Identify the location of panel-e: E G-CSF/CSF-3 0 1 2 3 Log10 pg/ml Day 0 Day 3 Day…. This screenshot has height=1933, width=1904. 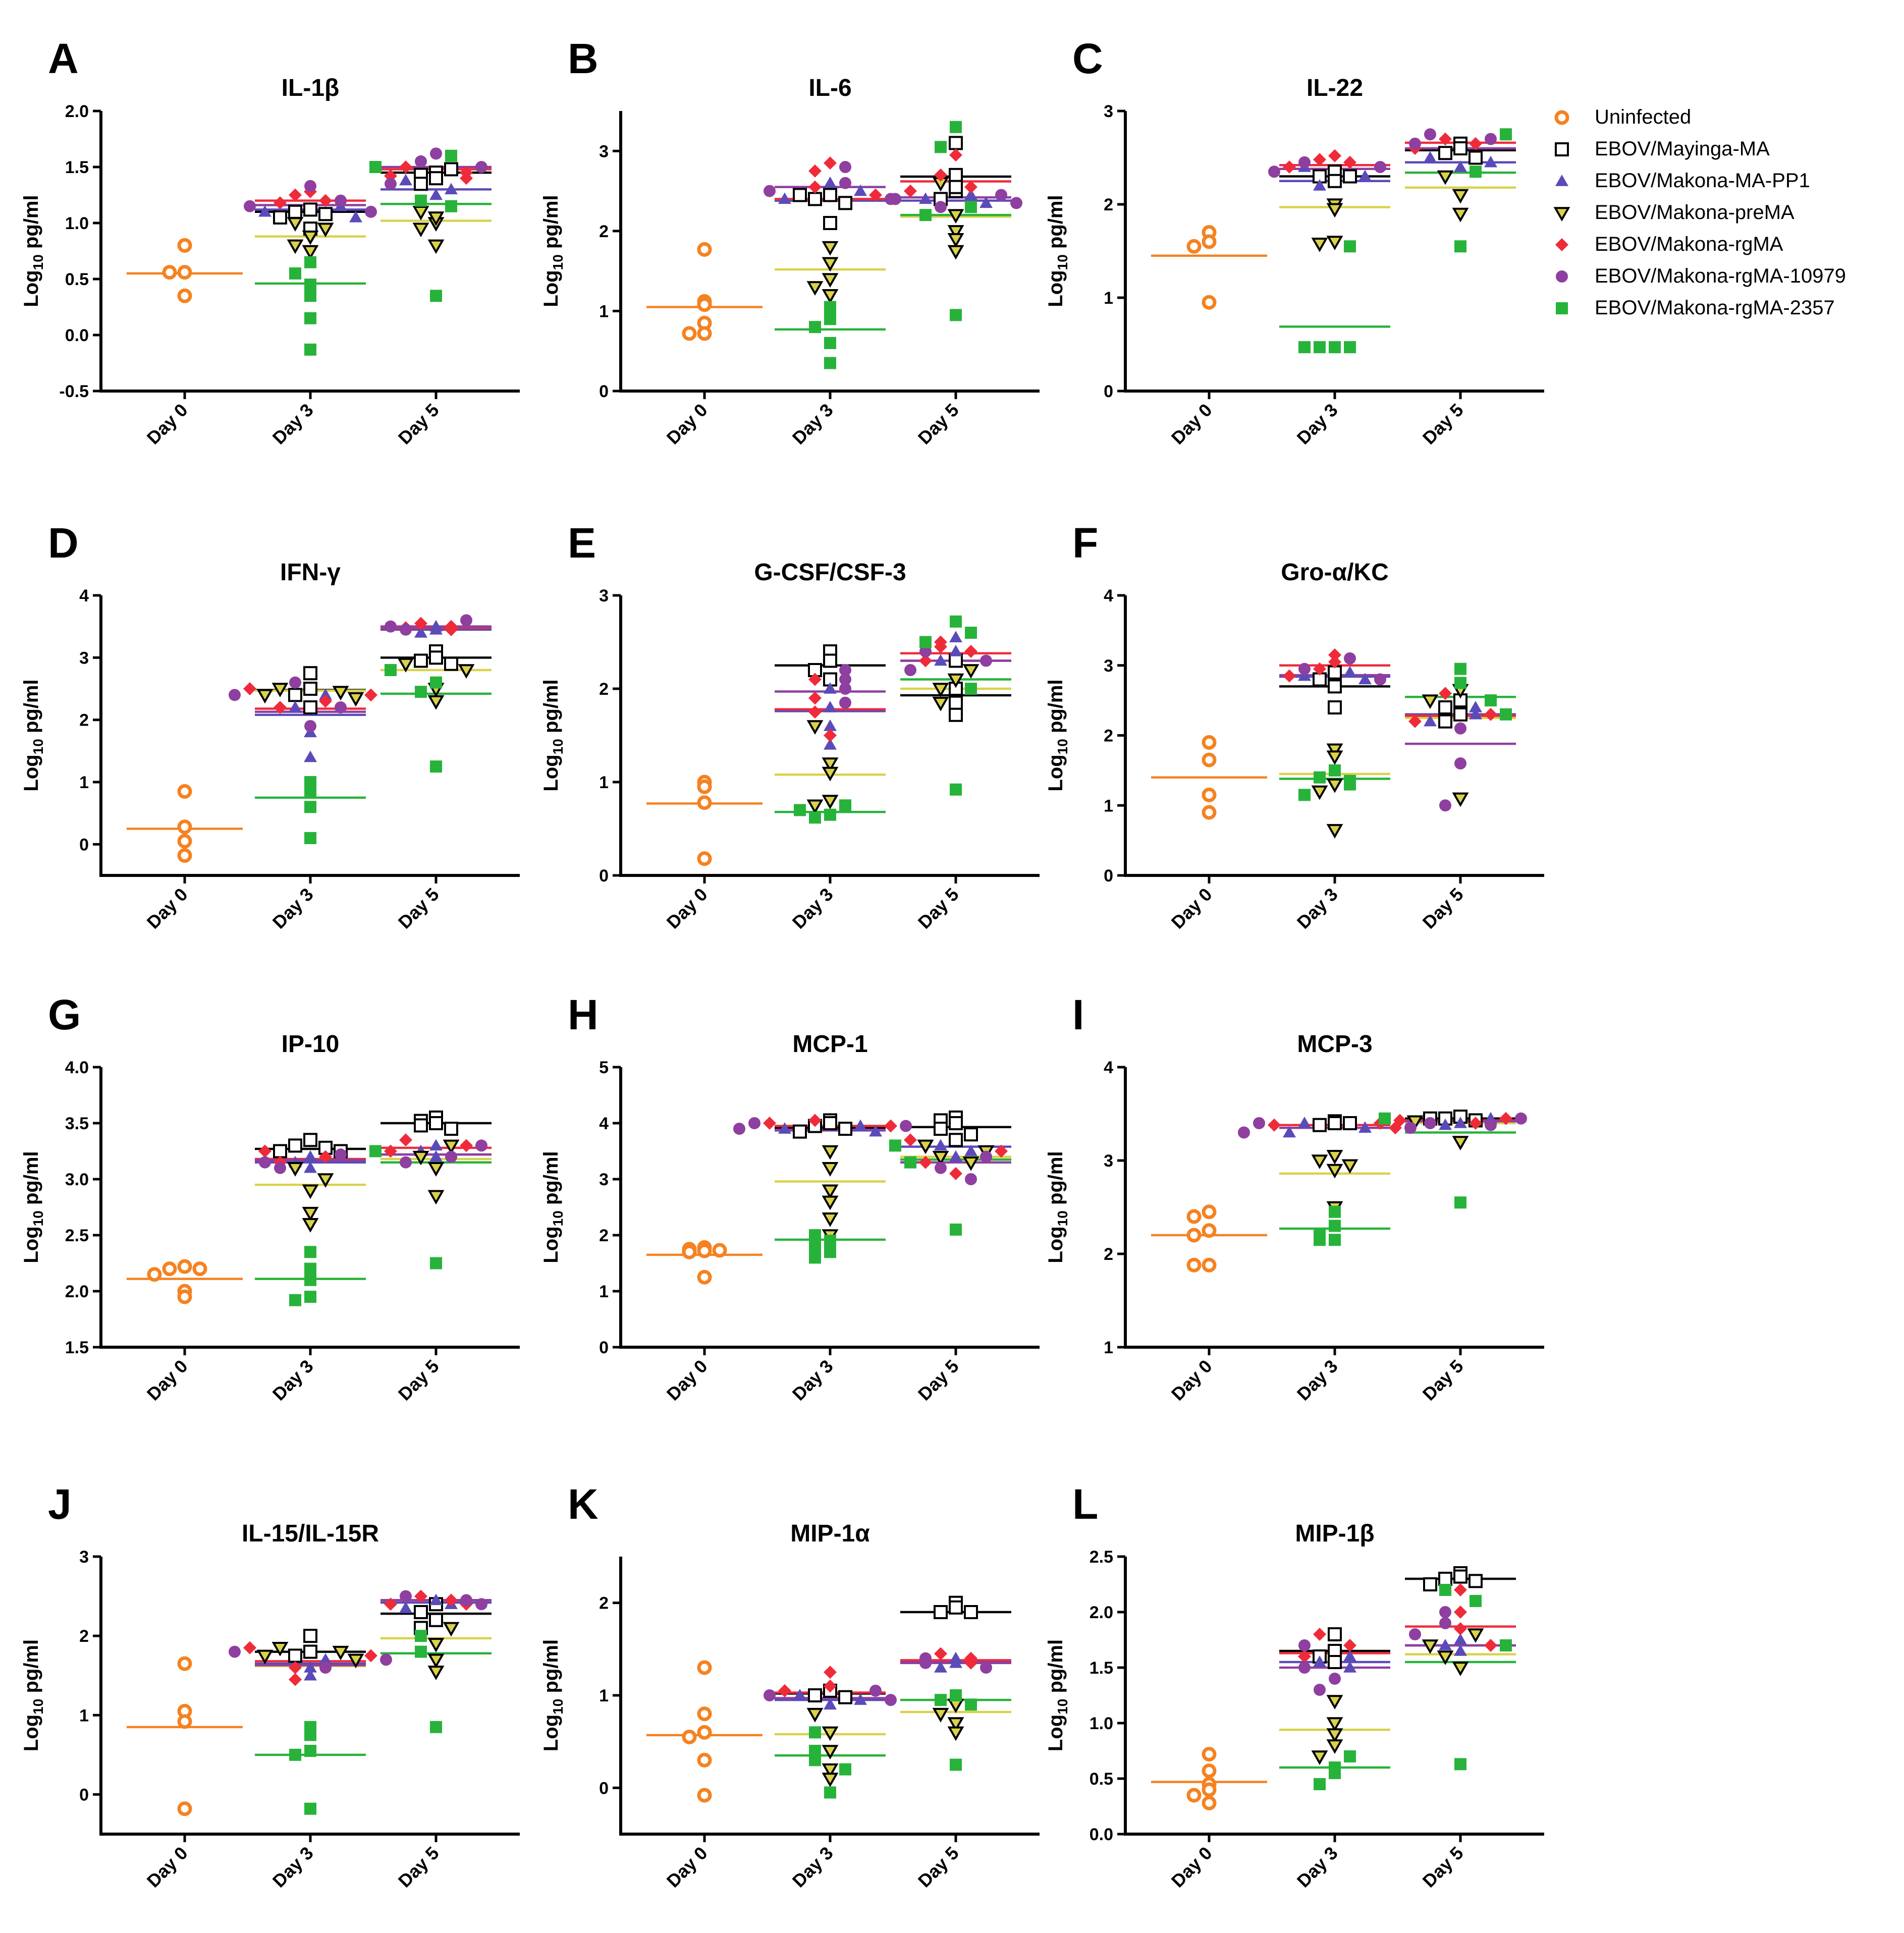
(790, 726).